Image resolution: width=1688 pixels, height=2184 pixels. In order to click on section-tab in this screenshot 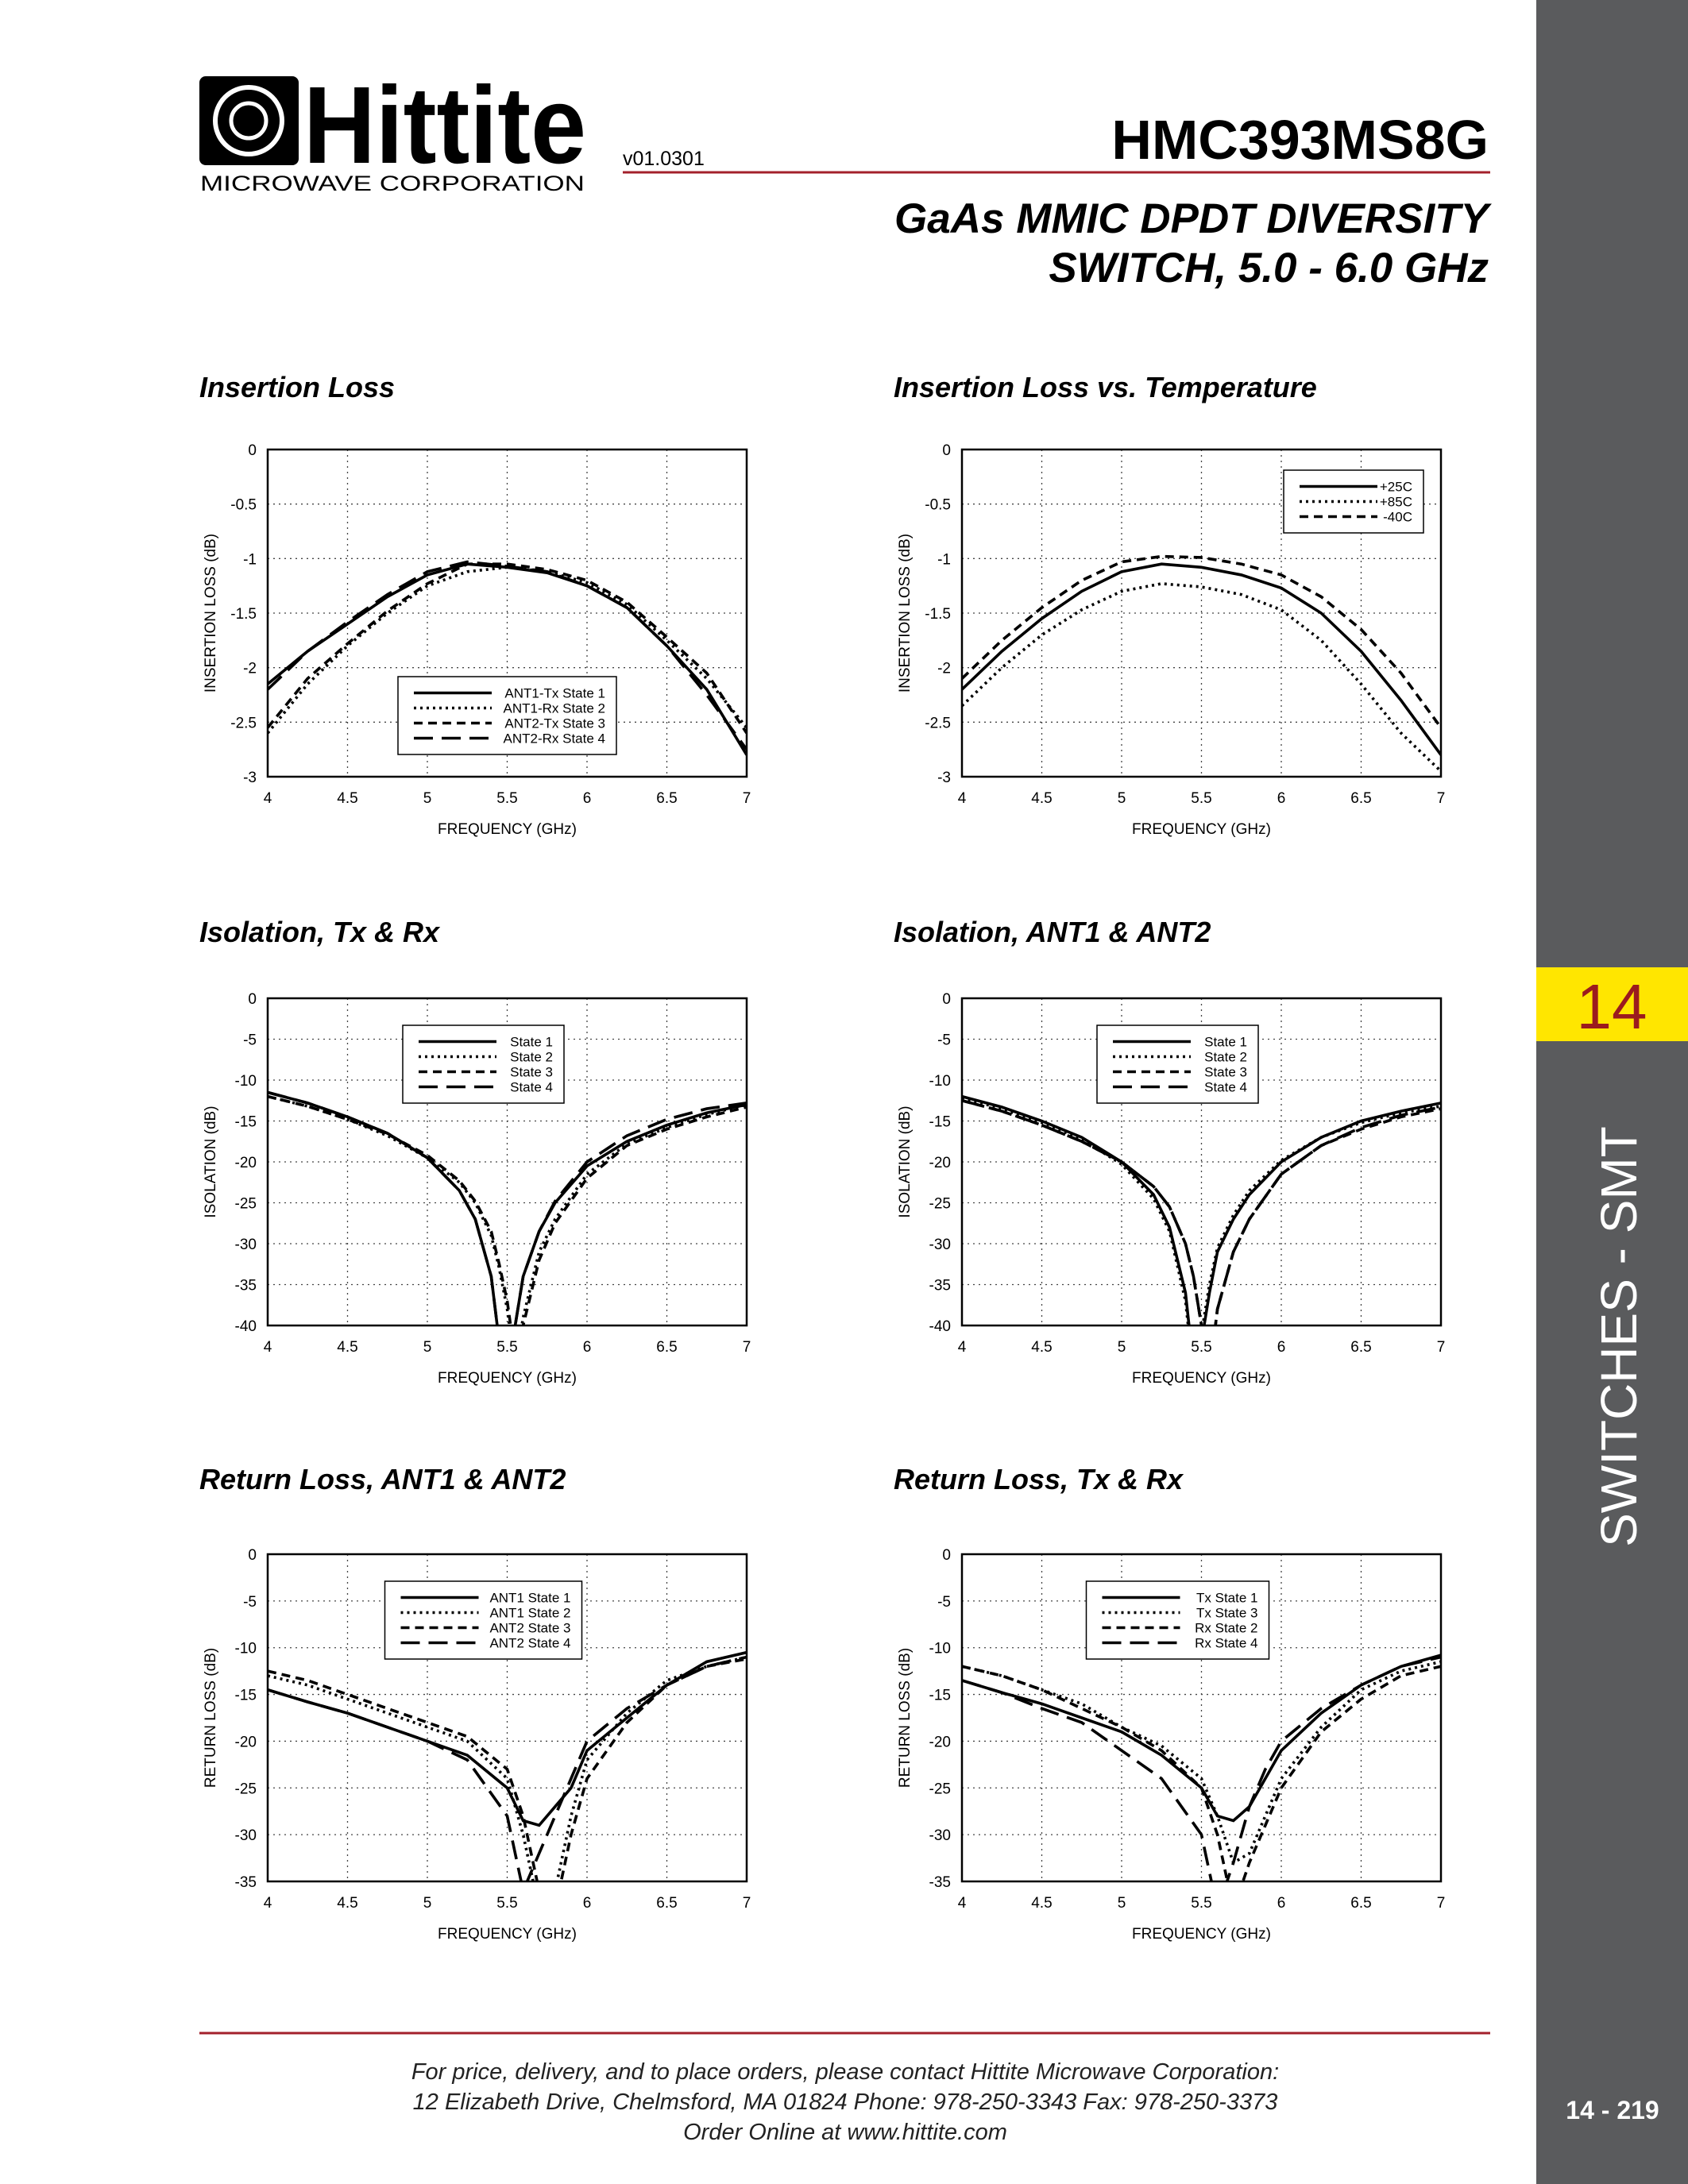, I will do `click(1612, 1004)`.